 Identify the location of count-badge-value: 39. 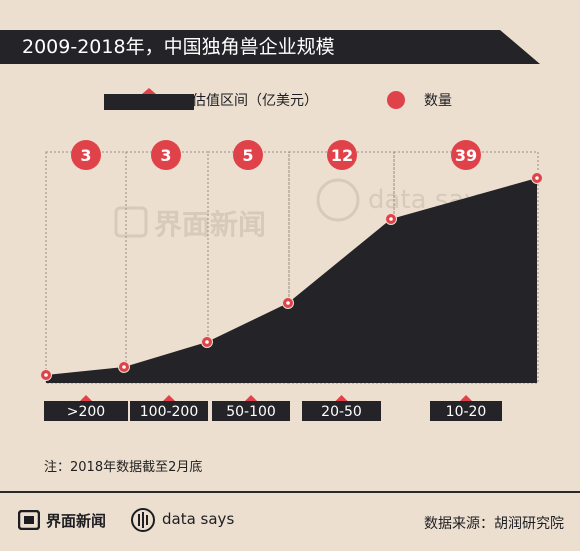
(466, 155).